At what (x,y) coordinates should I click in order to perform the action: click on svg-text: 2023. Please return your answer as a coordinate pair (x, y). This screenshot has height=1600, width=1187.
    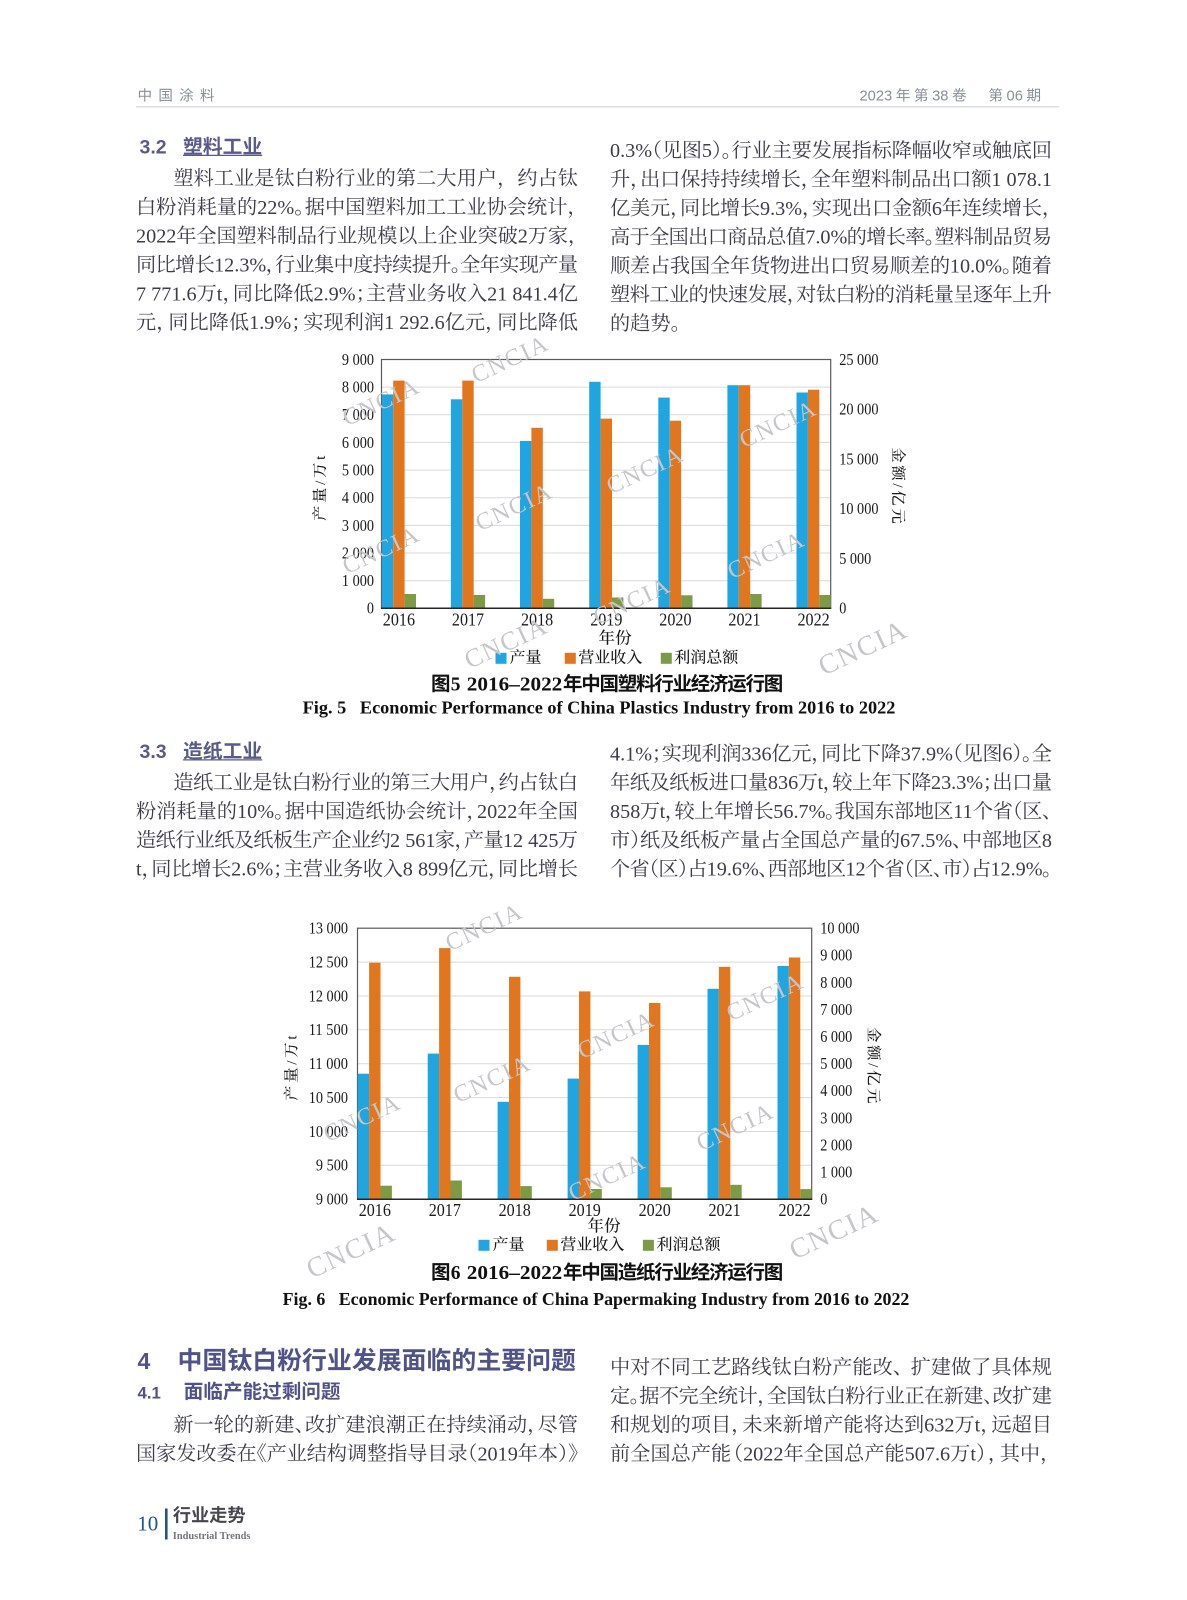
    Looking at the image, I should click on (876, 96).